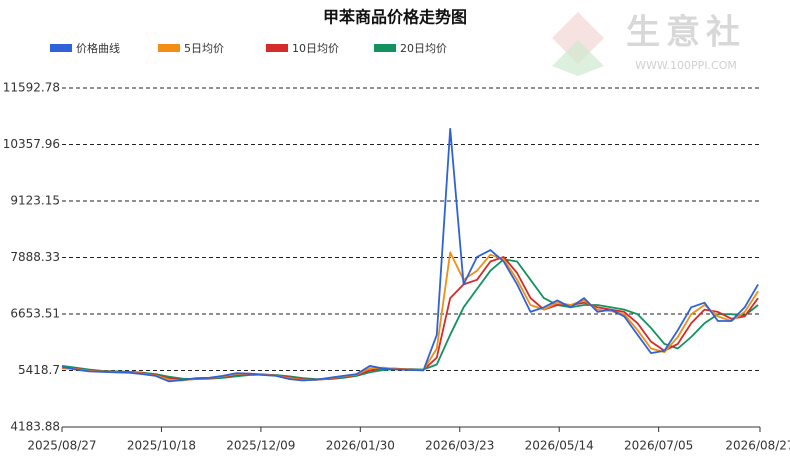 This screenshot has width=790, height=458. Describe the element at coordinates (423, 48) in the screenshot. I see `legend-label: 20日均价` at that location.